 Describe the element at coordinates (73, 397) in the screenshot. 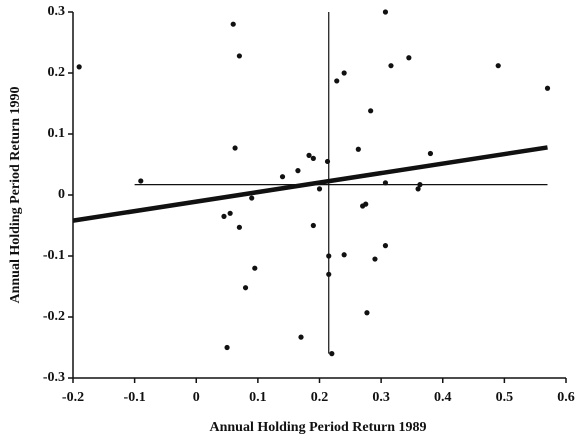

I see `x-tick-label: -0.2` at that location.